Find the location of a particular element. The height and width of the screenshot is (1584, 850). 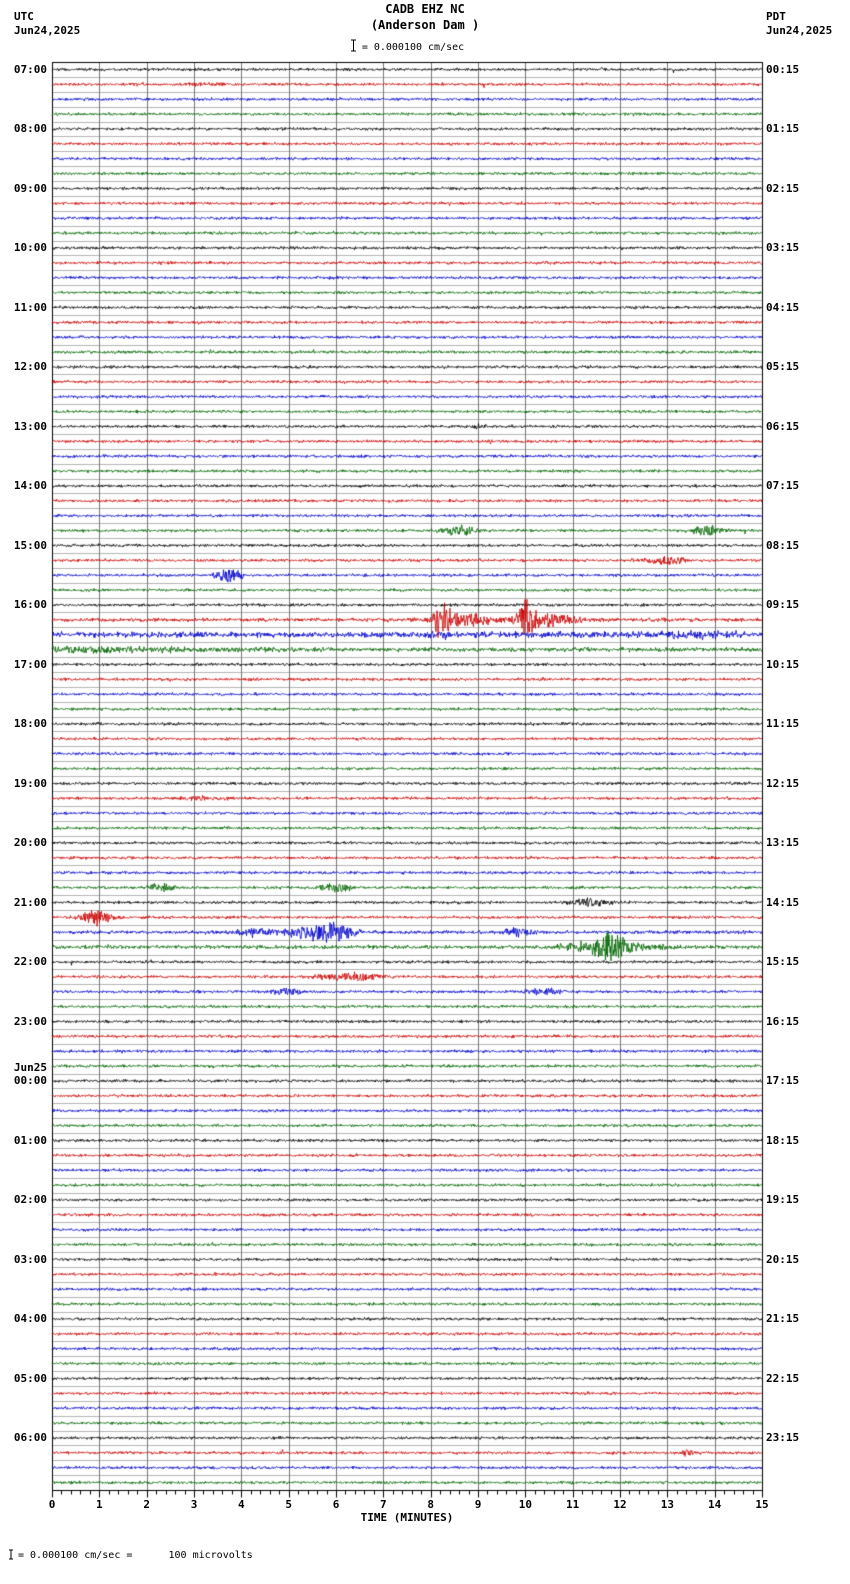

x-tick-label: 9 is located at coordinates (478, 1504).